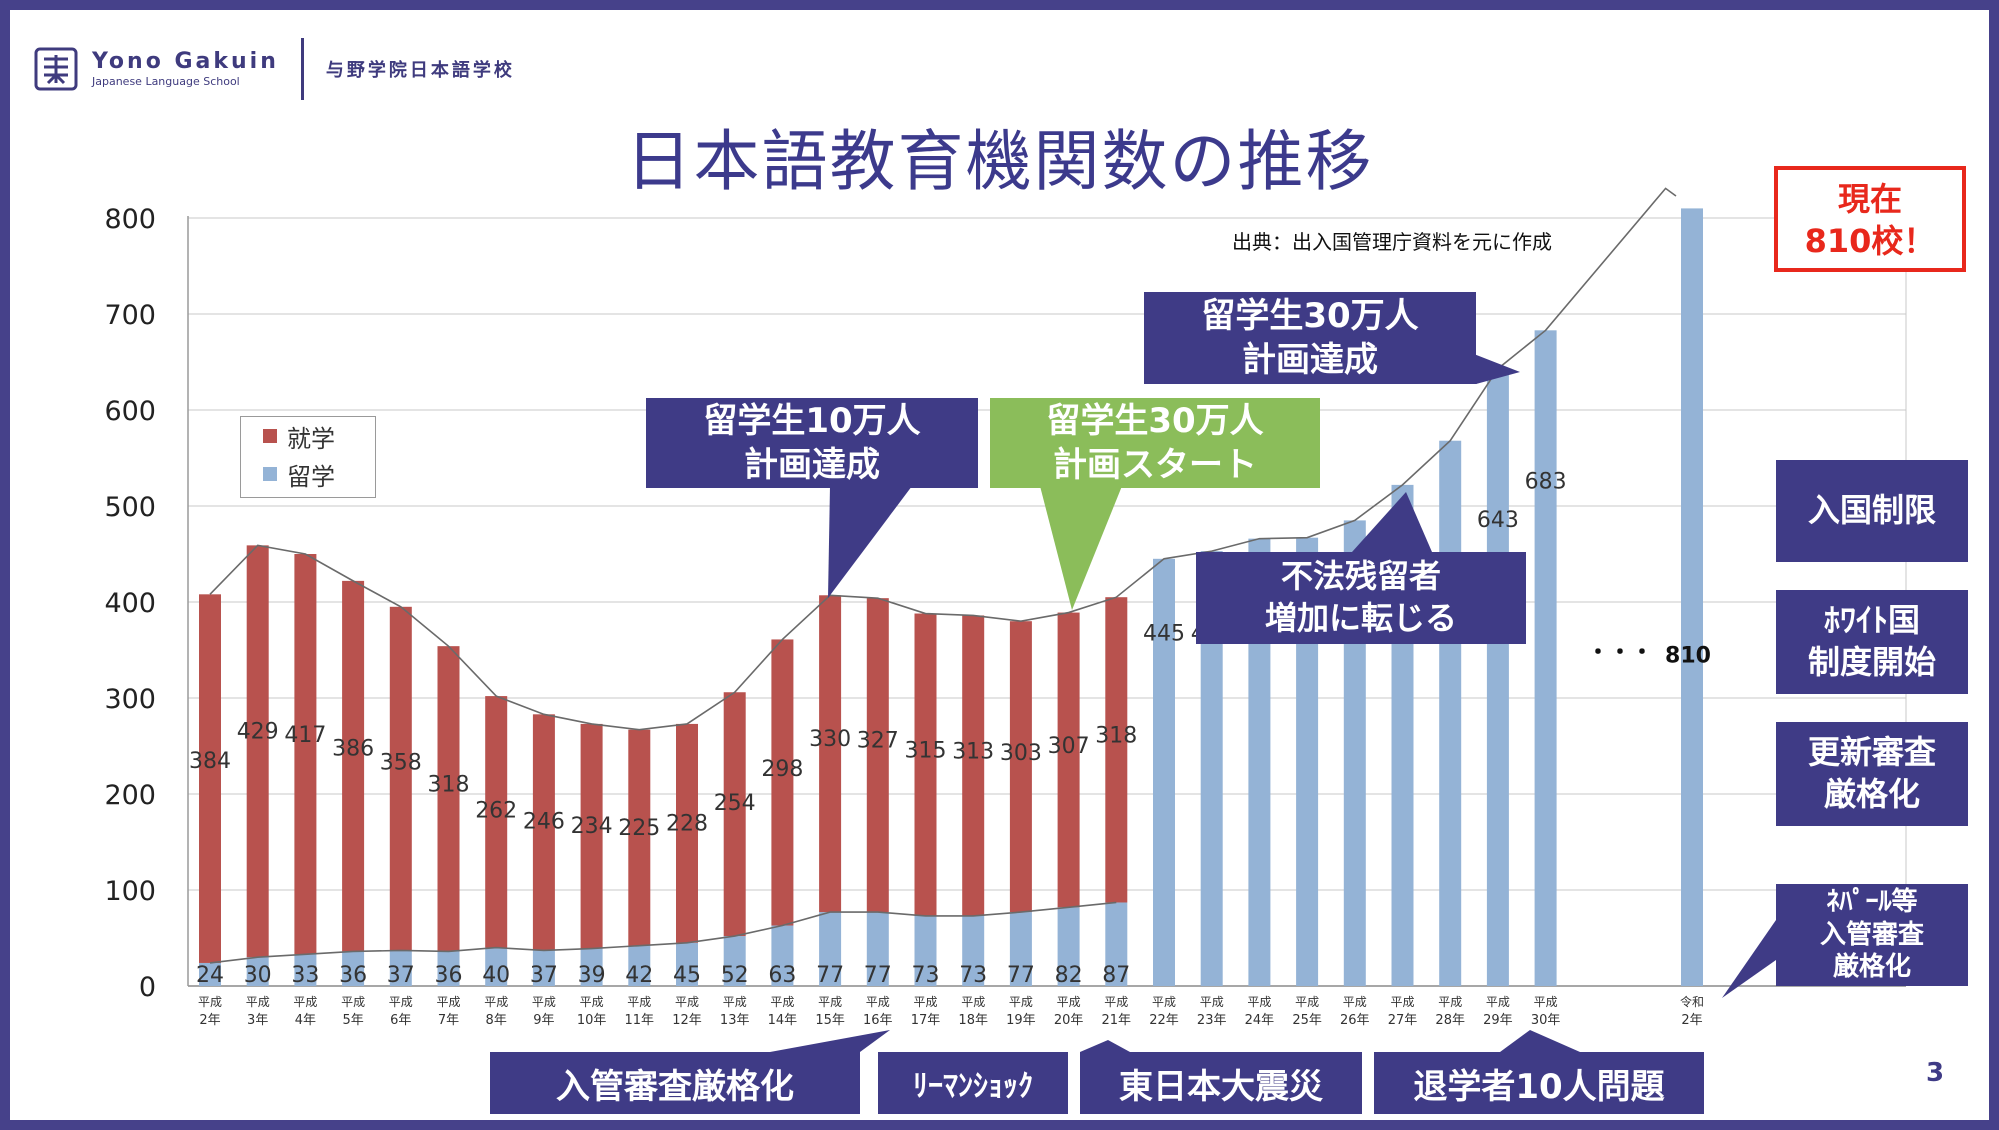 The width and height of the screenshot is (1999, 1130). Describe the element at coordinates (543, 1020) in the screenshot. I see `x-tick-label-year: 9年` at that location.